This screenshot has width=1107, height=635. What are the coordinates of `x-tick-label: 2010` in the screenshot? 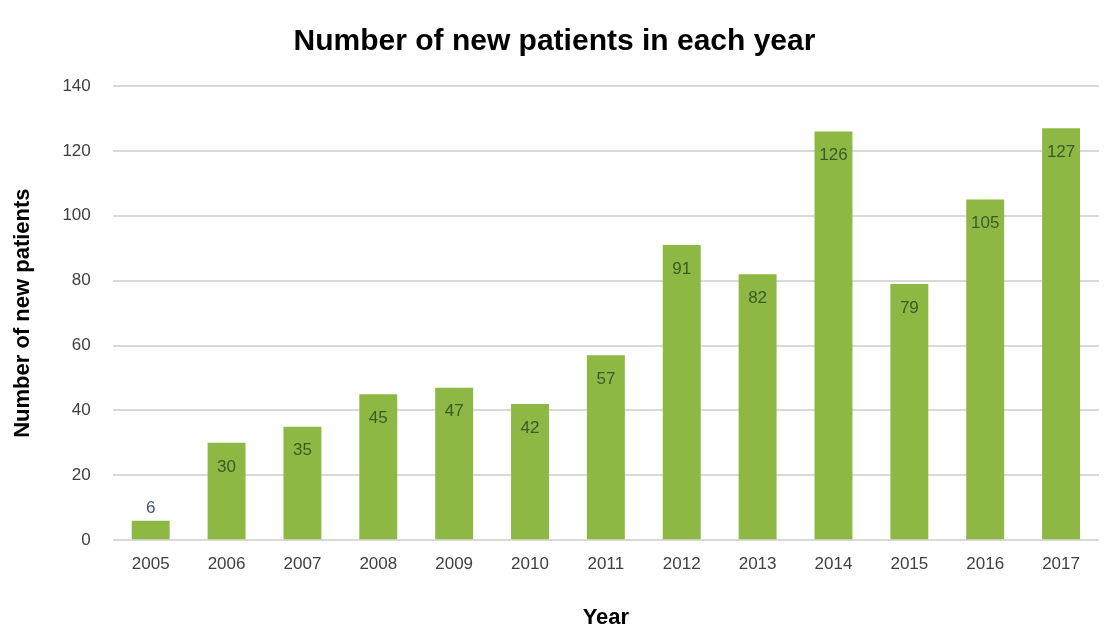 It's located at (530, 564).